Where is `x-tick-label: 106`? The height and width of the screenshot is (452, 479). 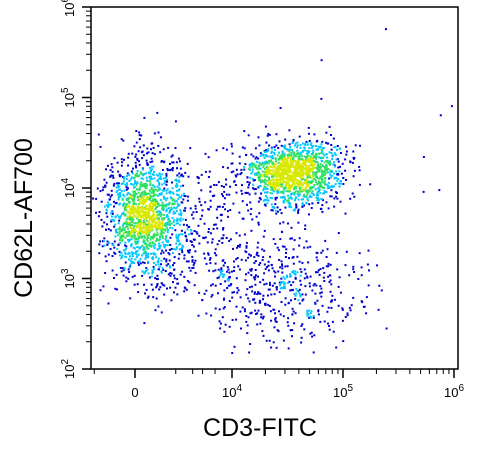 x-tick-label: 106 is located at coordinates (454, 391).